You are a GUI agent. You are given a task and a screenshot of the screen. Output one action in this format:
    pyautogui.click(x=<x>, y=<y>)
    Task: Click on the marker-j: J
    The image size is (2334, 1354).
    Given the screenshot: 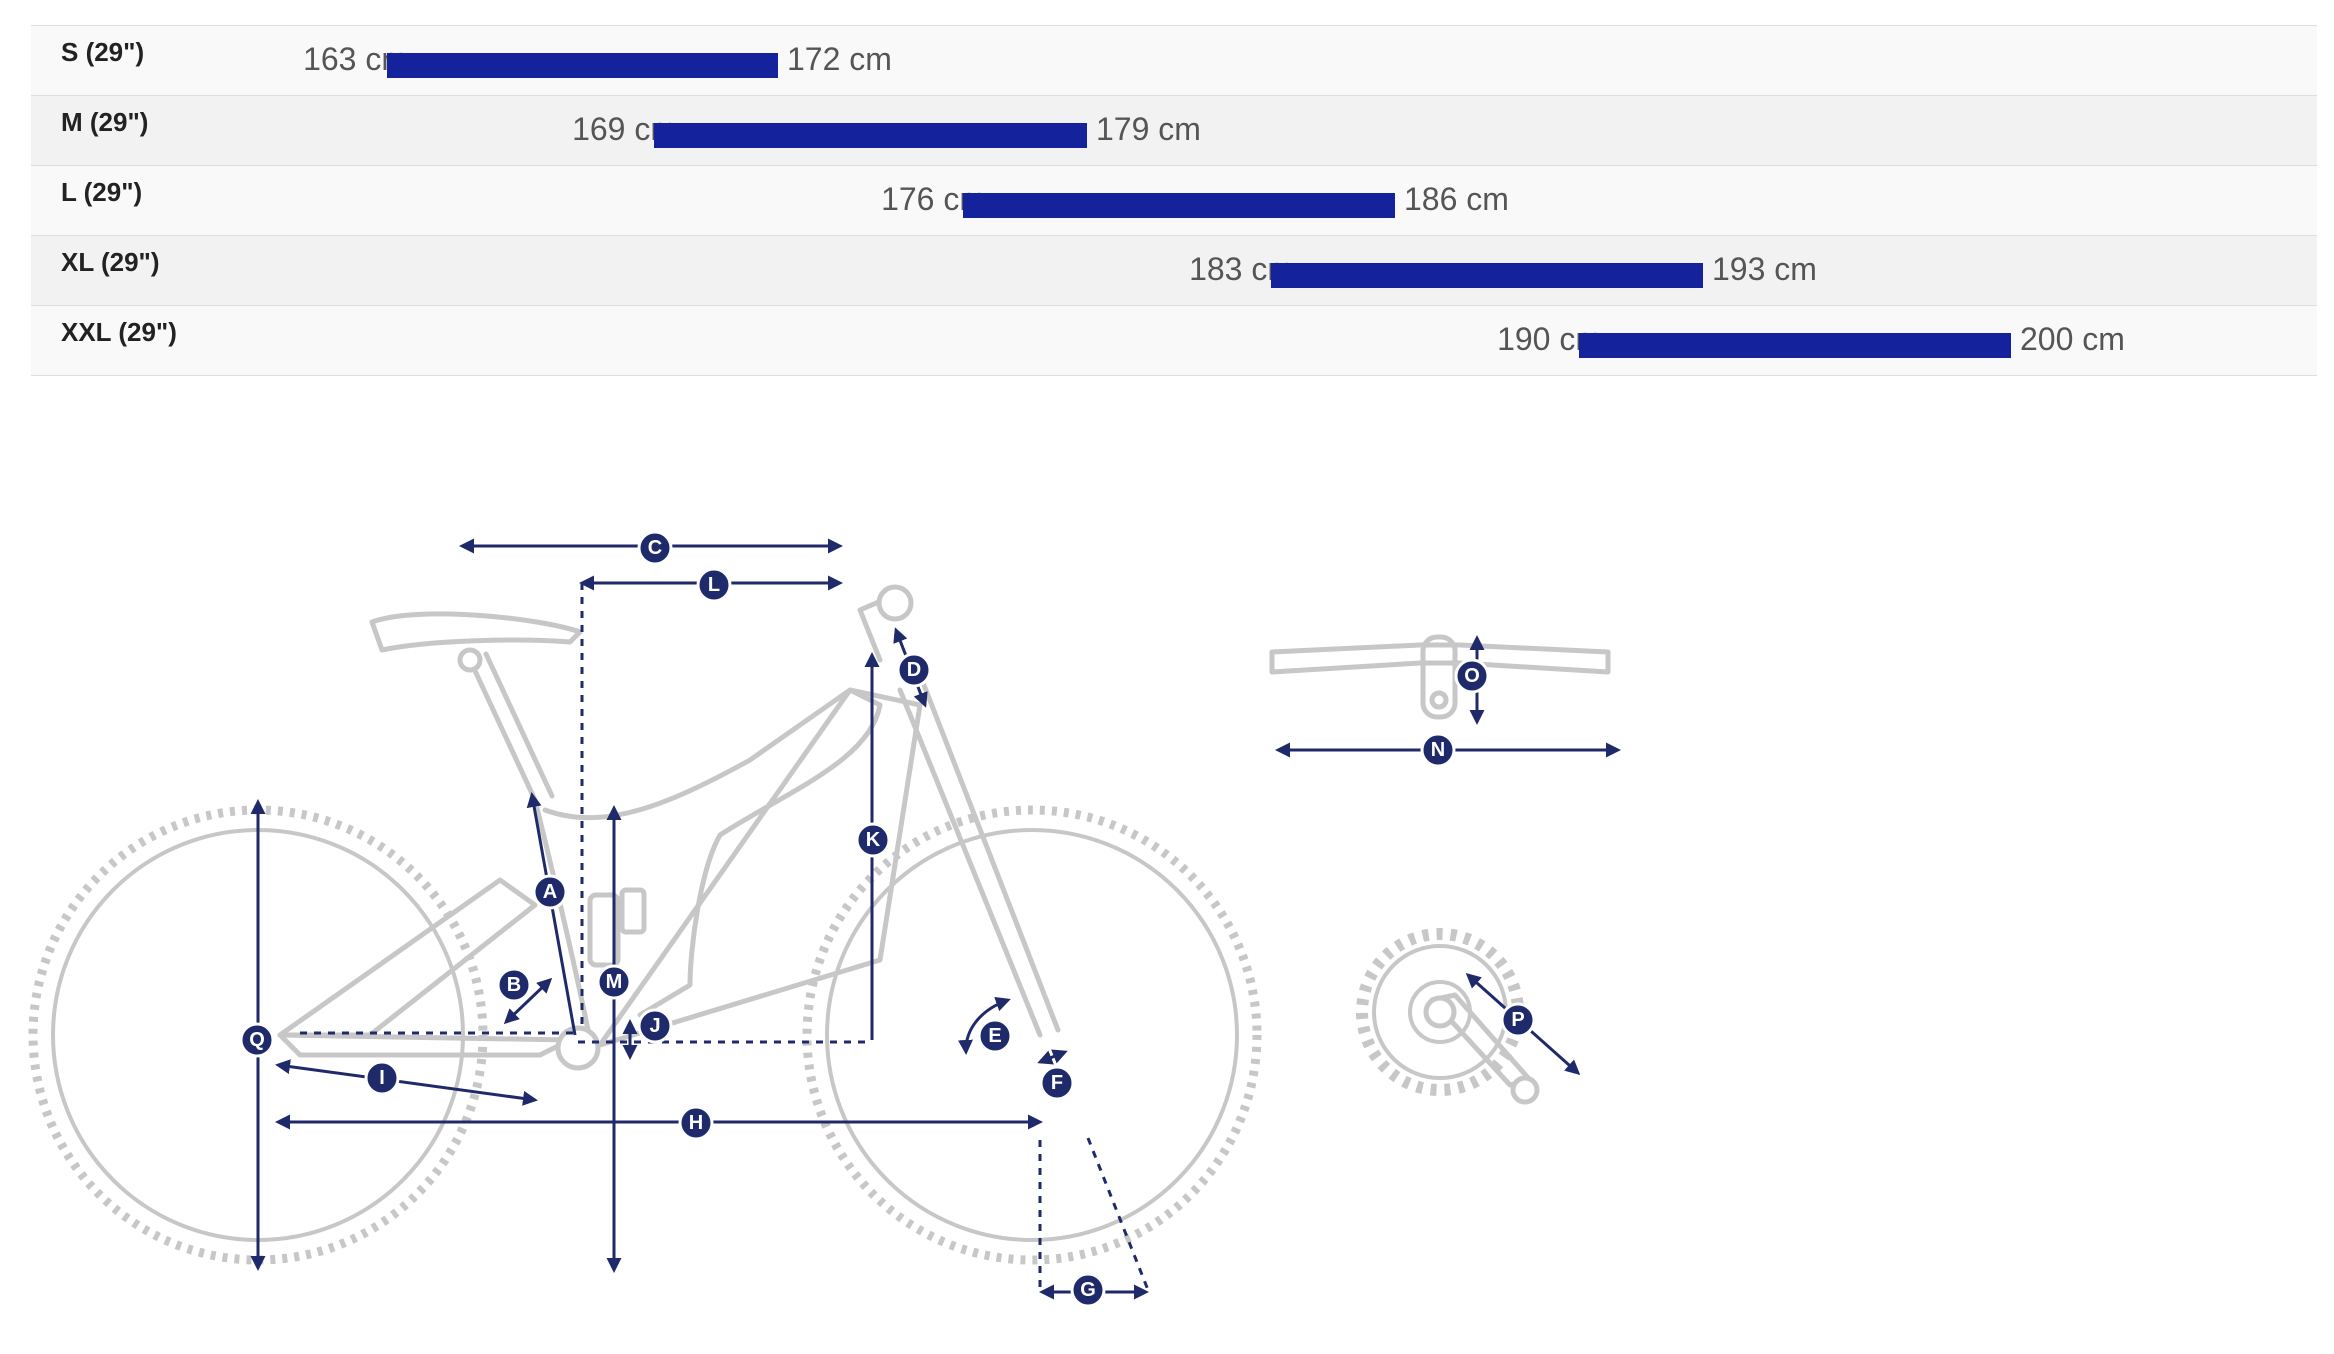 What is the action you would take?
    pyautogui.click(x=655, y=1026)
    